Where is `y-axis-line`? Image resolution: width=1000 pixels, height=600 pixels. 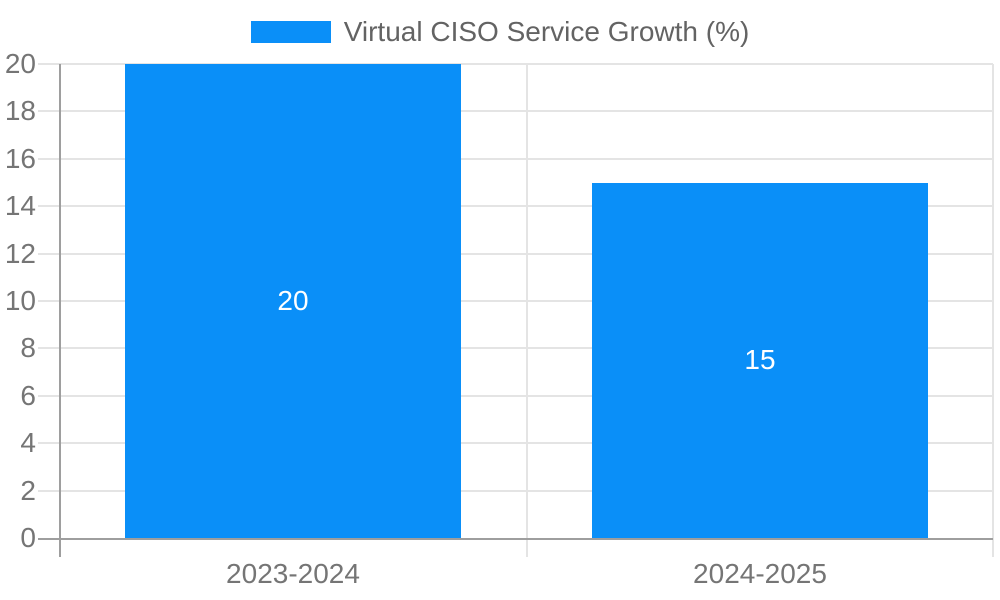
y-axis-line is located at coordinates (60, 310).